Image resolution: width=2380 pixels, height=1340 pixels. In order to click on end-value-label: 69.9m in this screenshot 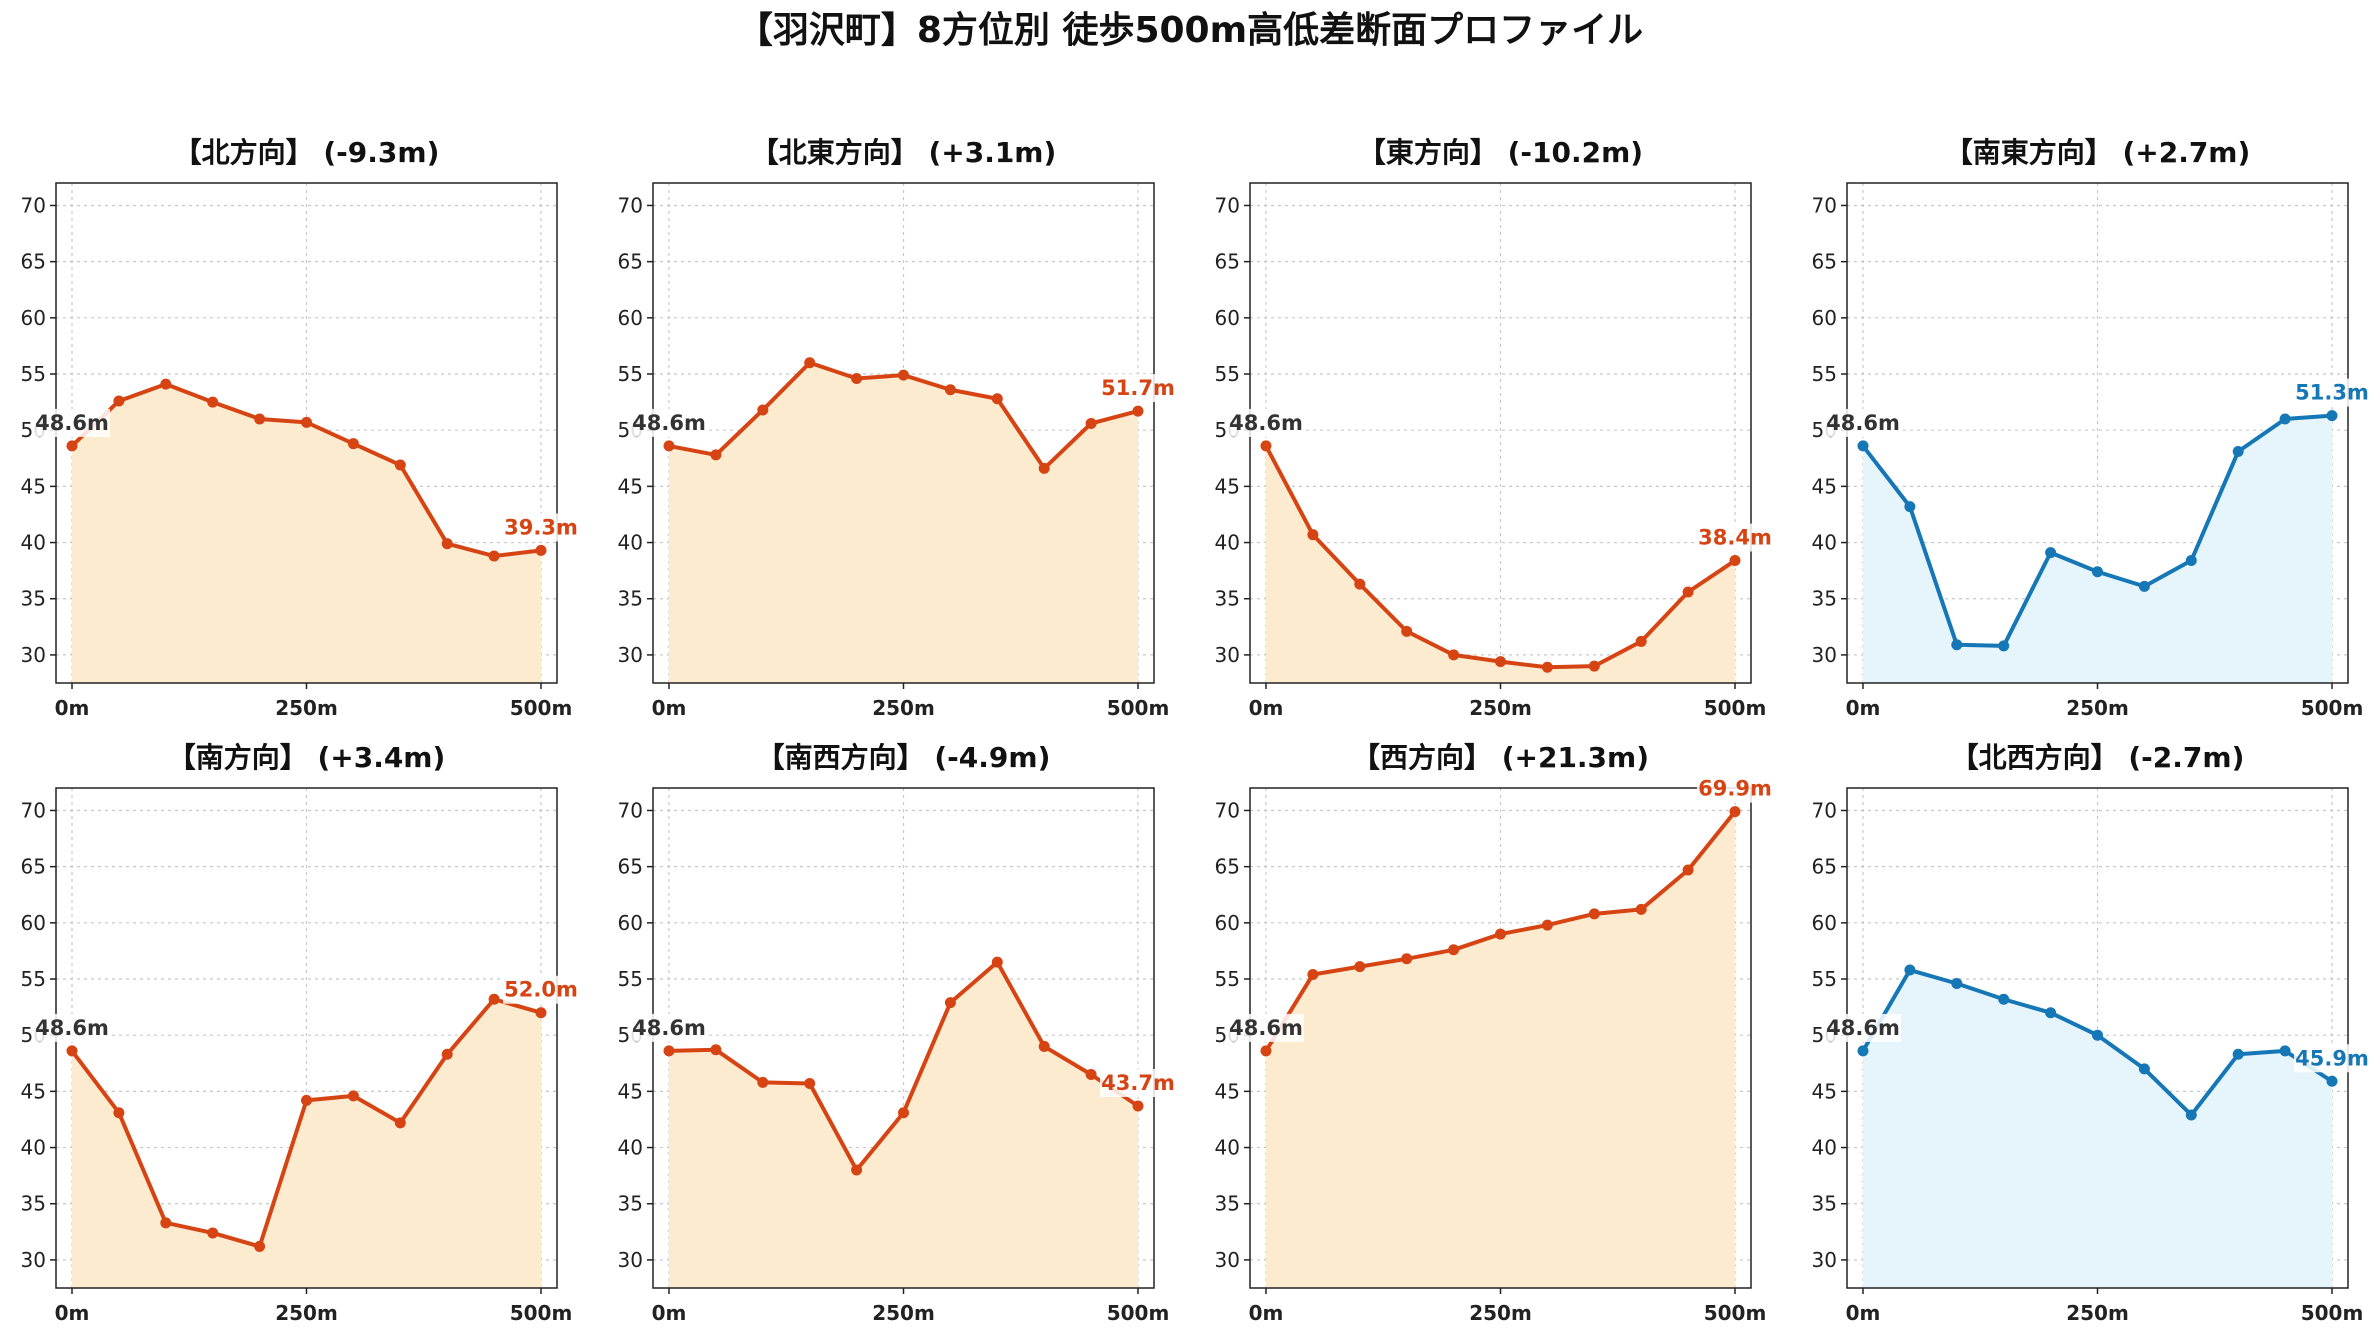, I will do `click(1735, 789)`.